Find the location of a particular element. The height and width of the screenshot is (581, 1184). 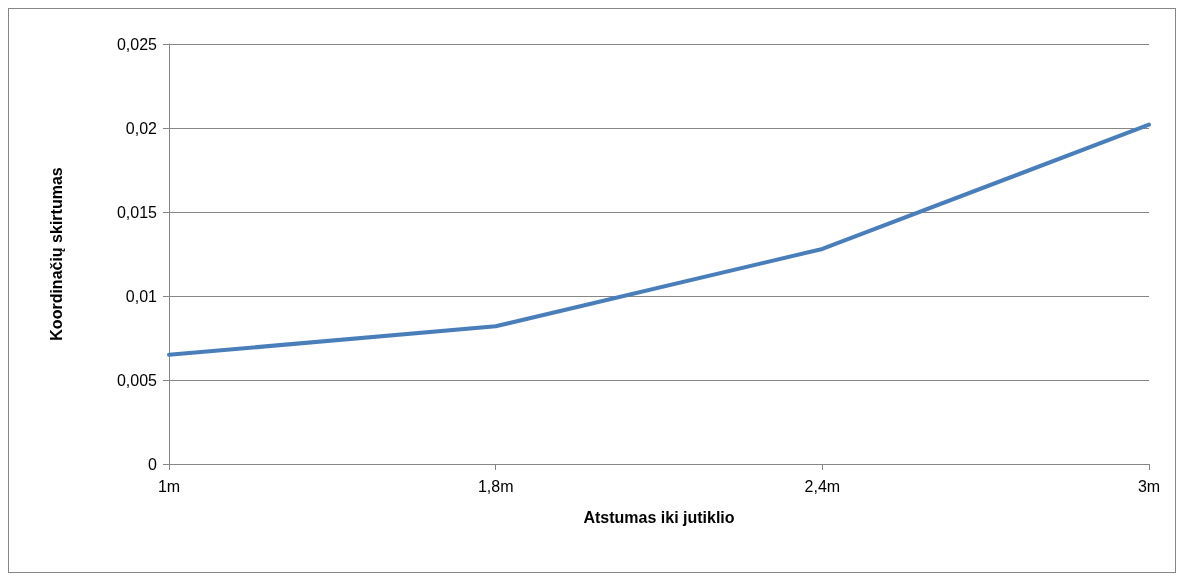

y-axis-title: Koordinačių skirtumas is located at coordinates (56, 254).